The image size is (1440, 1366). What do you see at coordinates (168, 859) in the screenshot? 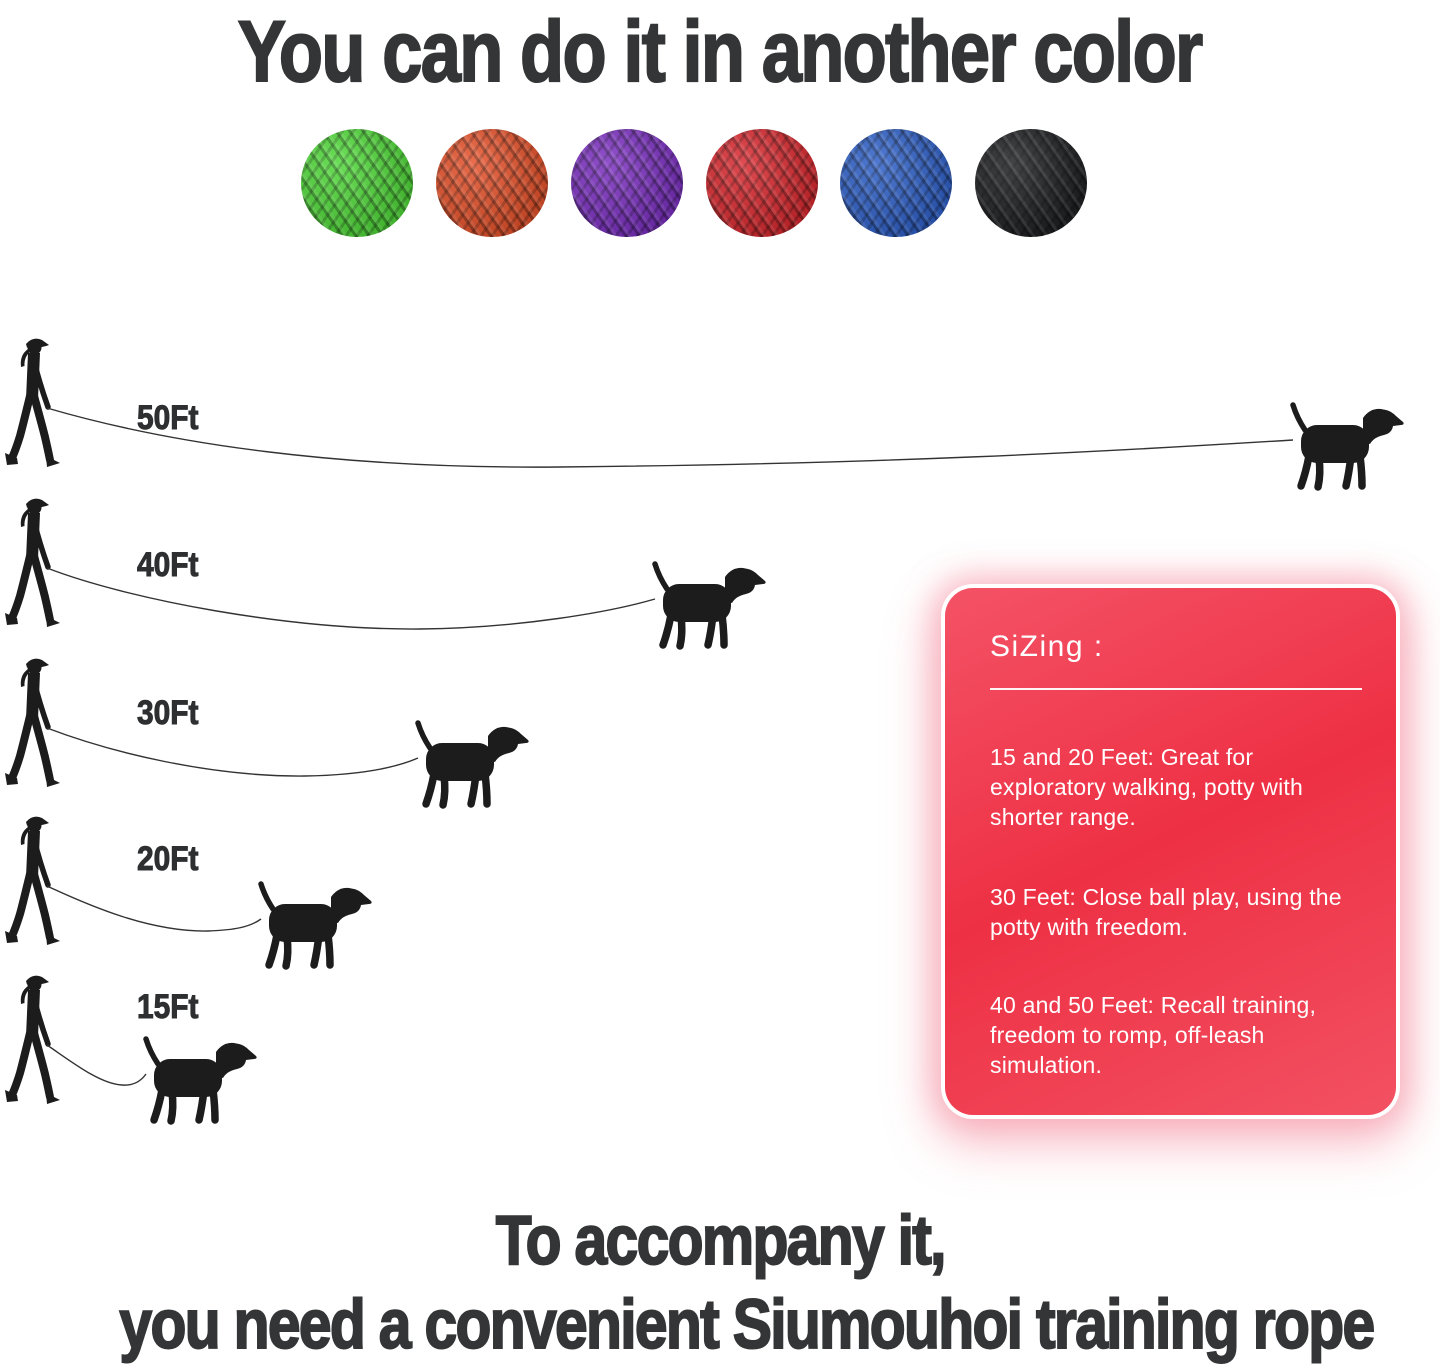
I see `length-label-20ft: 20Ft` at bounding box center [168, 859].